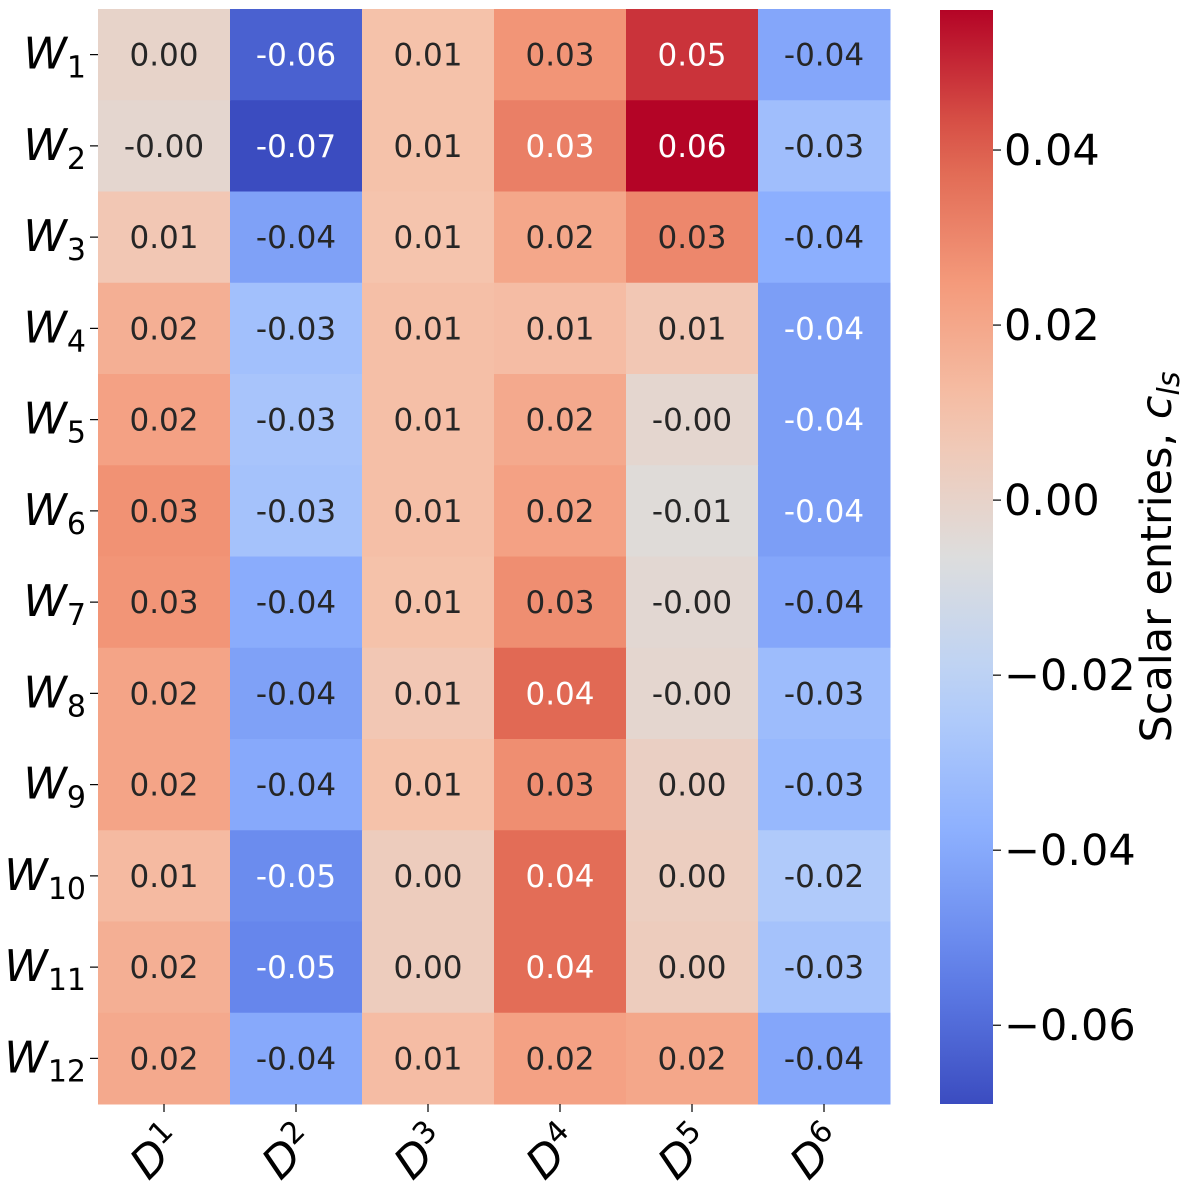 The height and width of the screenshot is (1190, 1189). Describe the element at coordinates (156, 1152) in the screenshot. I see `x-tick-label-1: D1` at that location.